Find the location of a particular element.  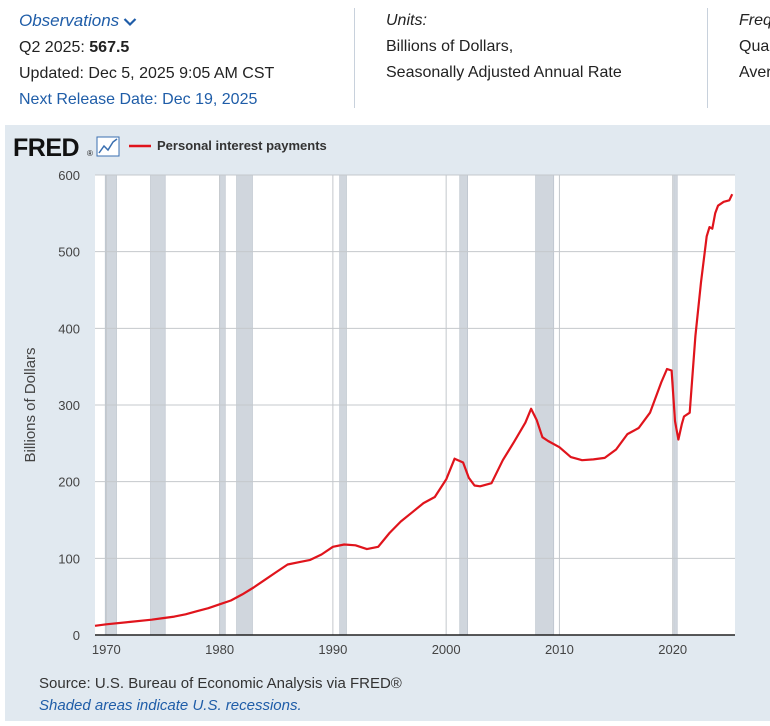

frequency-line-2: Average is located at coordinates (754, 72).